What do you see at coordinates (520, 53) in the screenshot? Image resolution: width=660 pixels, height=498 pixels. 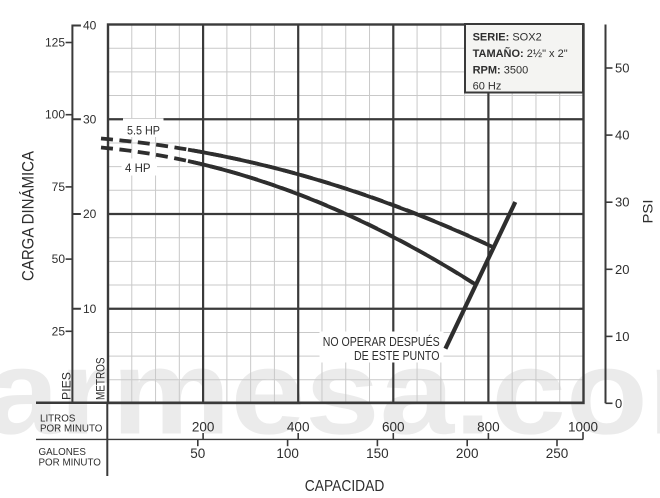 I see `svg-text: TAMAÑO: 2½" x 2"` at bounding box center [520, 53].